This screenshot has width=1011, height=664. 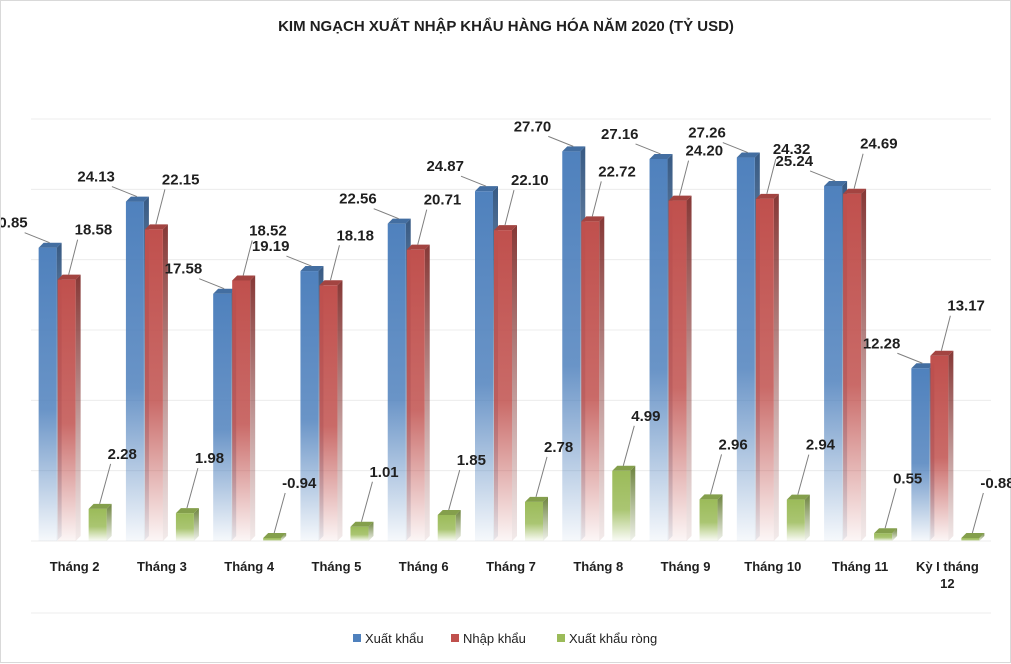 What do you see at coordinates (533, 126) in the screenshot?
I see `value-label: 27.70` at bounding box center [533, 126].